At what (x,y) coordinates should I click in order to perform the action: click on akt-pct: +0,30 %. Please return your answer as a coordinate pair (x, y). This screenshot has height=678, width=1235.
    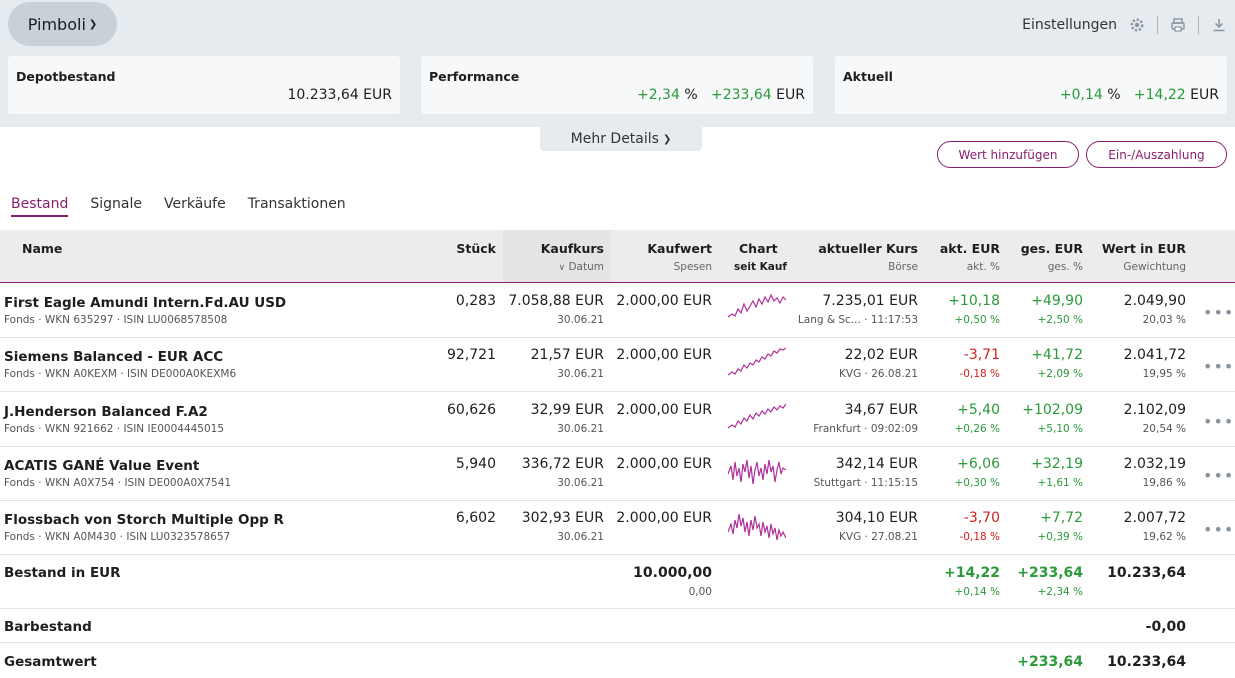
    Looking at the image, I should click on (977, 483).